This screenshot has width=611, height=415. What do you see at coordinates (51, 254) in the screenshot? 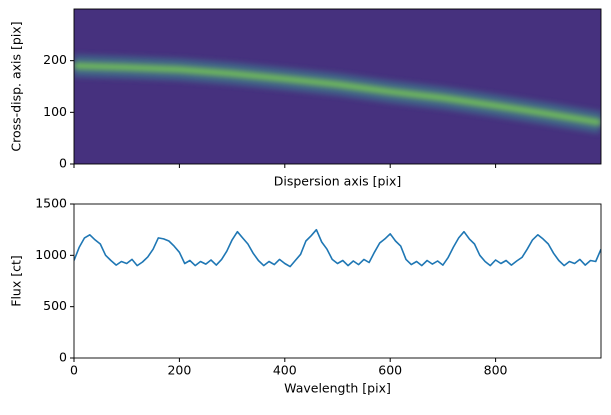
I see `y-tick-label: 1000` at bounding box center [51, 254].